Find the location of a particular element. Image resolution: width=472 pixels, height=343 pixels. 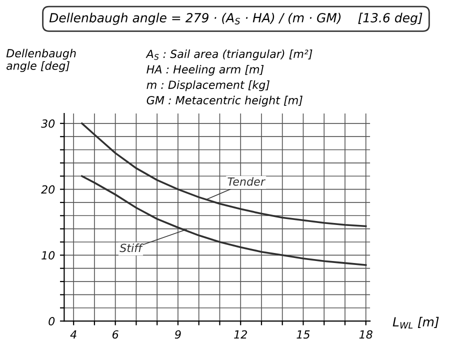

text: m : Displacement [kg] is located at coordinates (208, 86).